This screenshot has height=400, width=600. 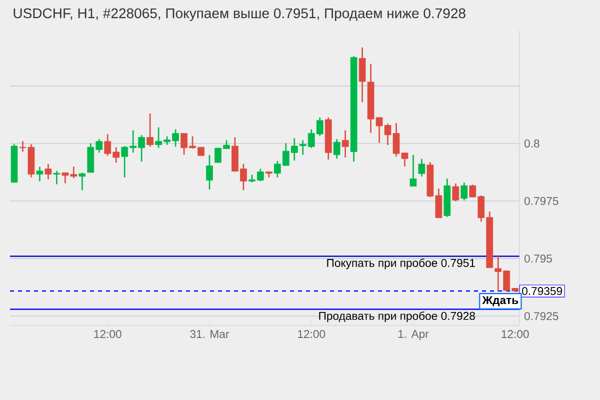 I want to click on y-tick-label: 0.8, so click(x=532, y=143).